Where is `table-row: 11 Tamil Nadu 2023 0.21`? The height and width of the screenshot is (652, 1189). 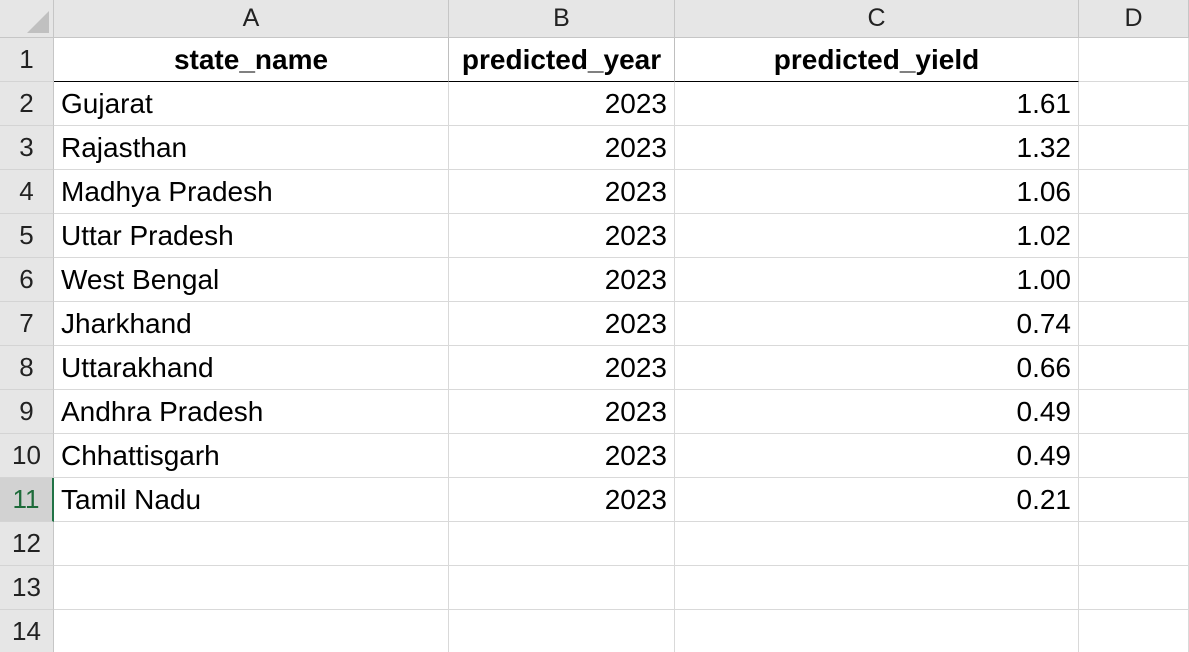
table-row: 11 Tamil Nadu 2023 0.21 is located at coordinates (594, 500).